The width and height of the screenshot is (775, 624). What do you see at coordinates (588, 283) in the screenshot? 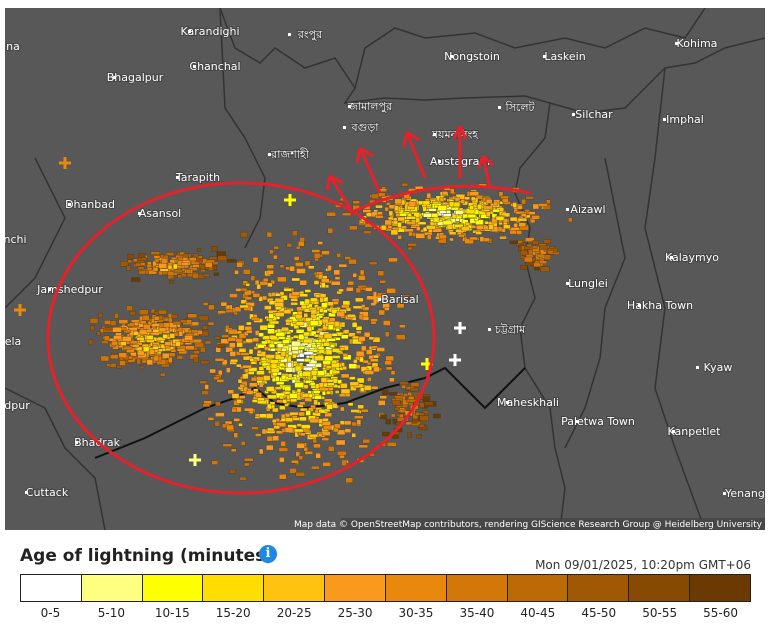
I see `place-label: Lunglei` at bounding box center [588, 283].